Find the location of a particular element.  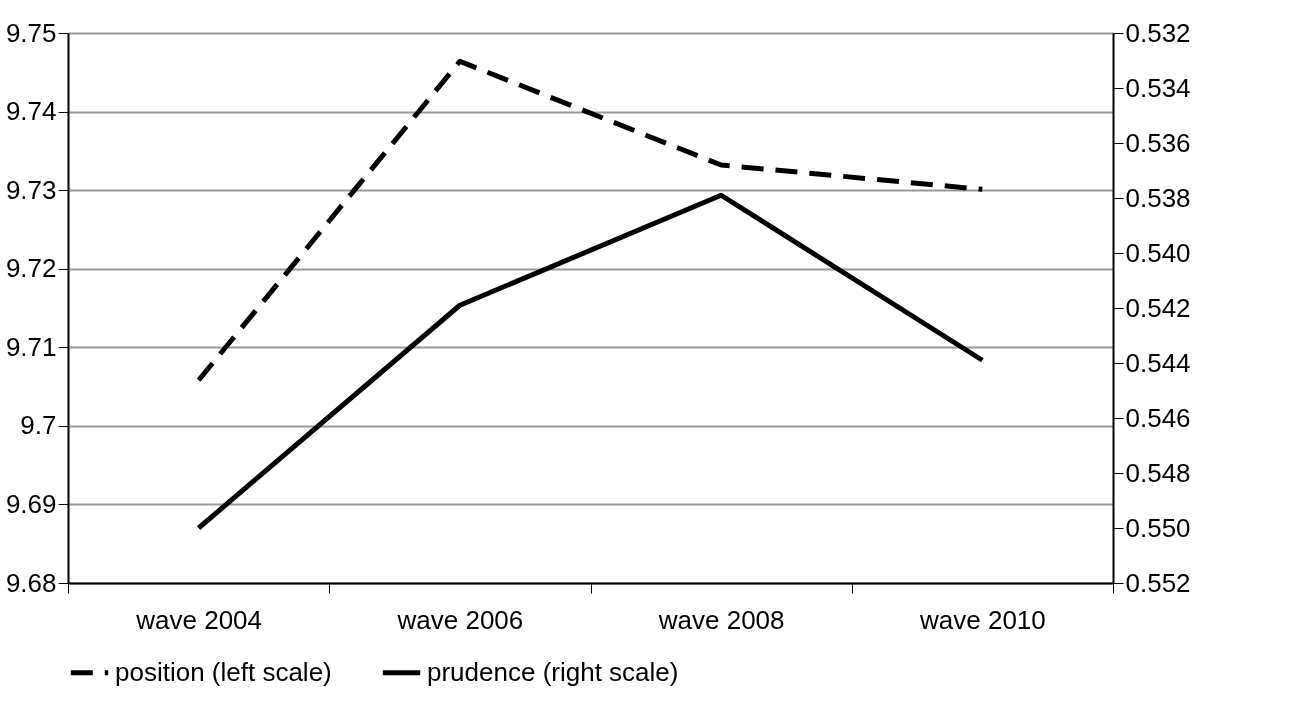

y-tick-label: 9.69 is located at coordinates (31, 503).